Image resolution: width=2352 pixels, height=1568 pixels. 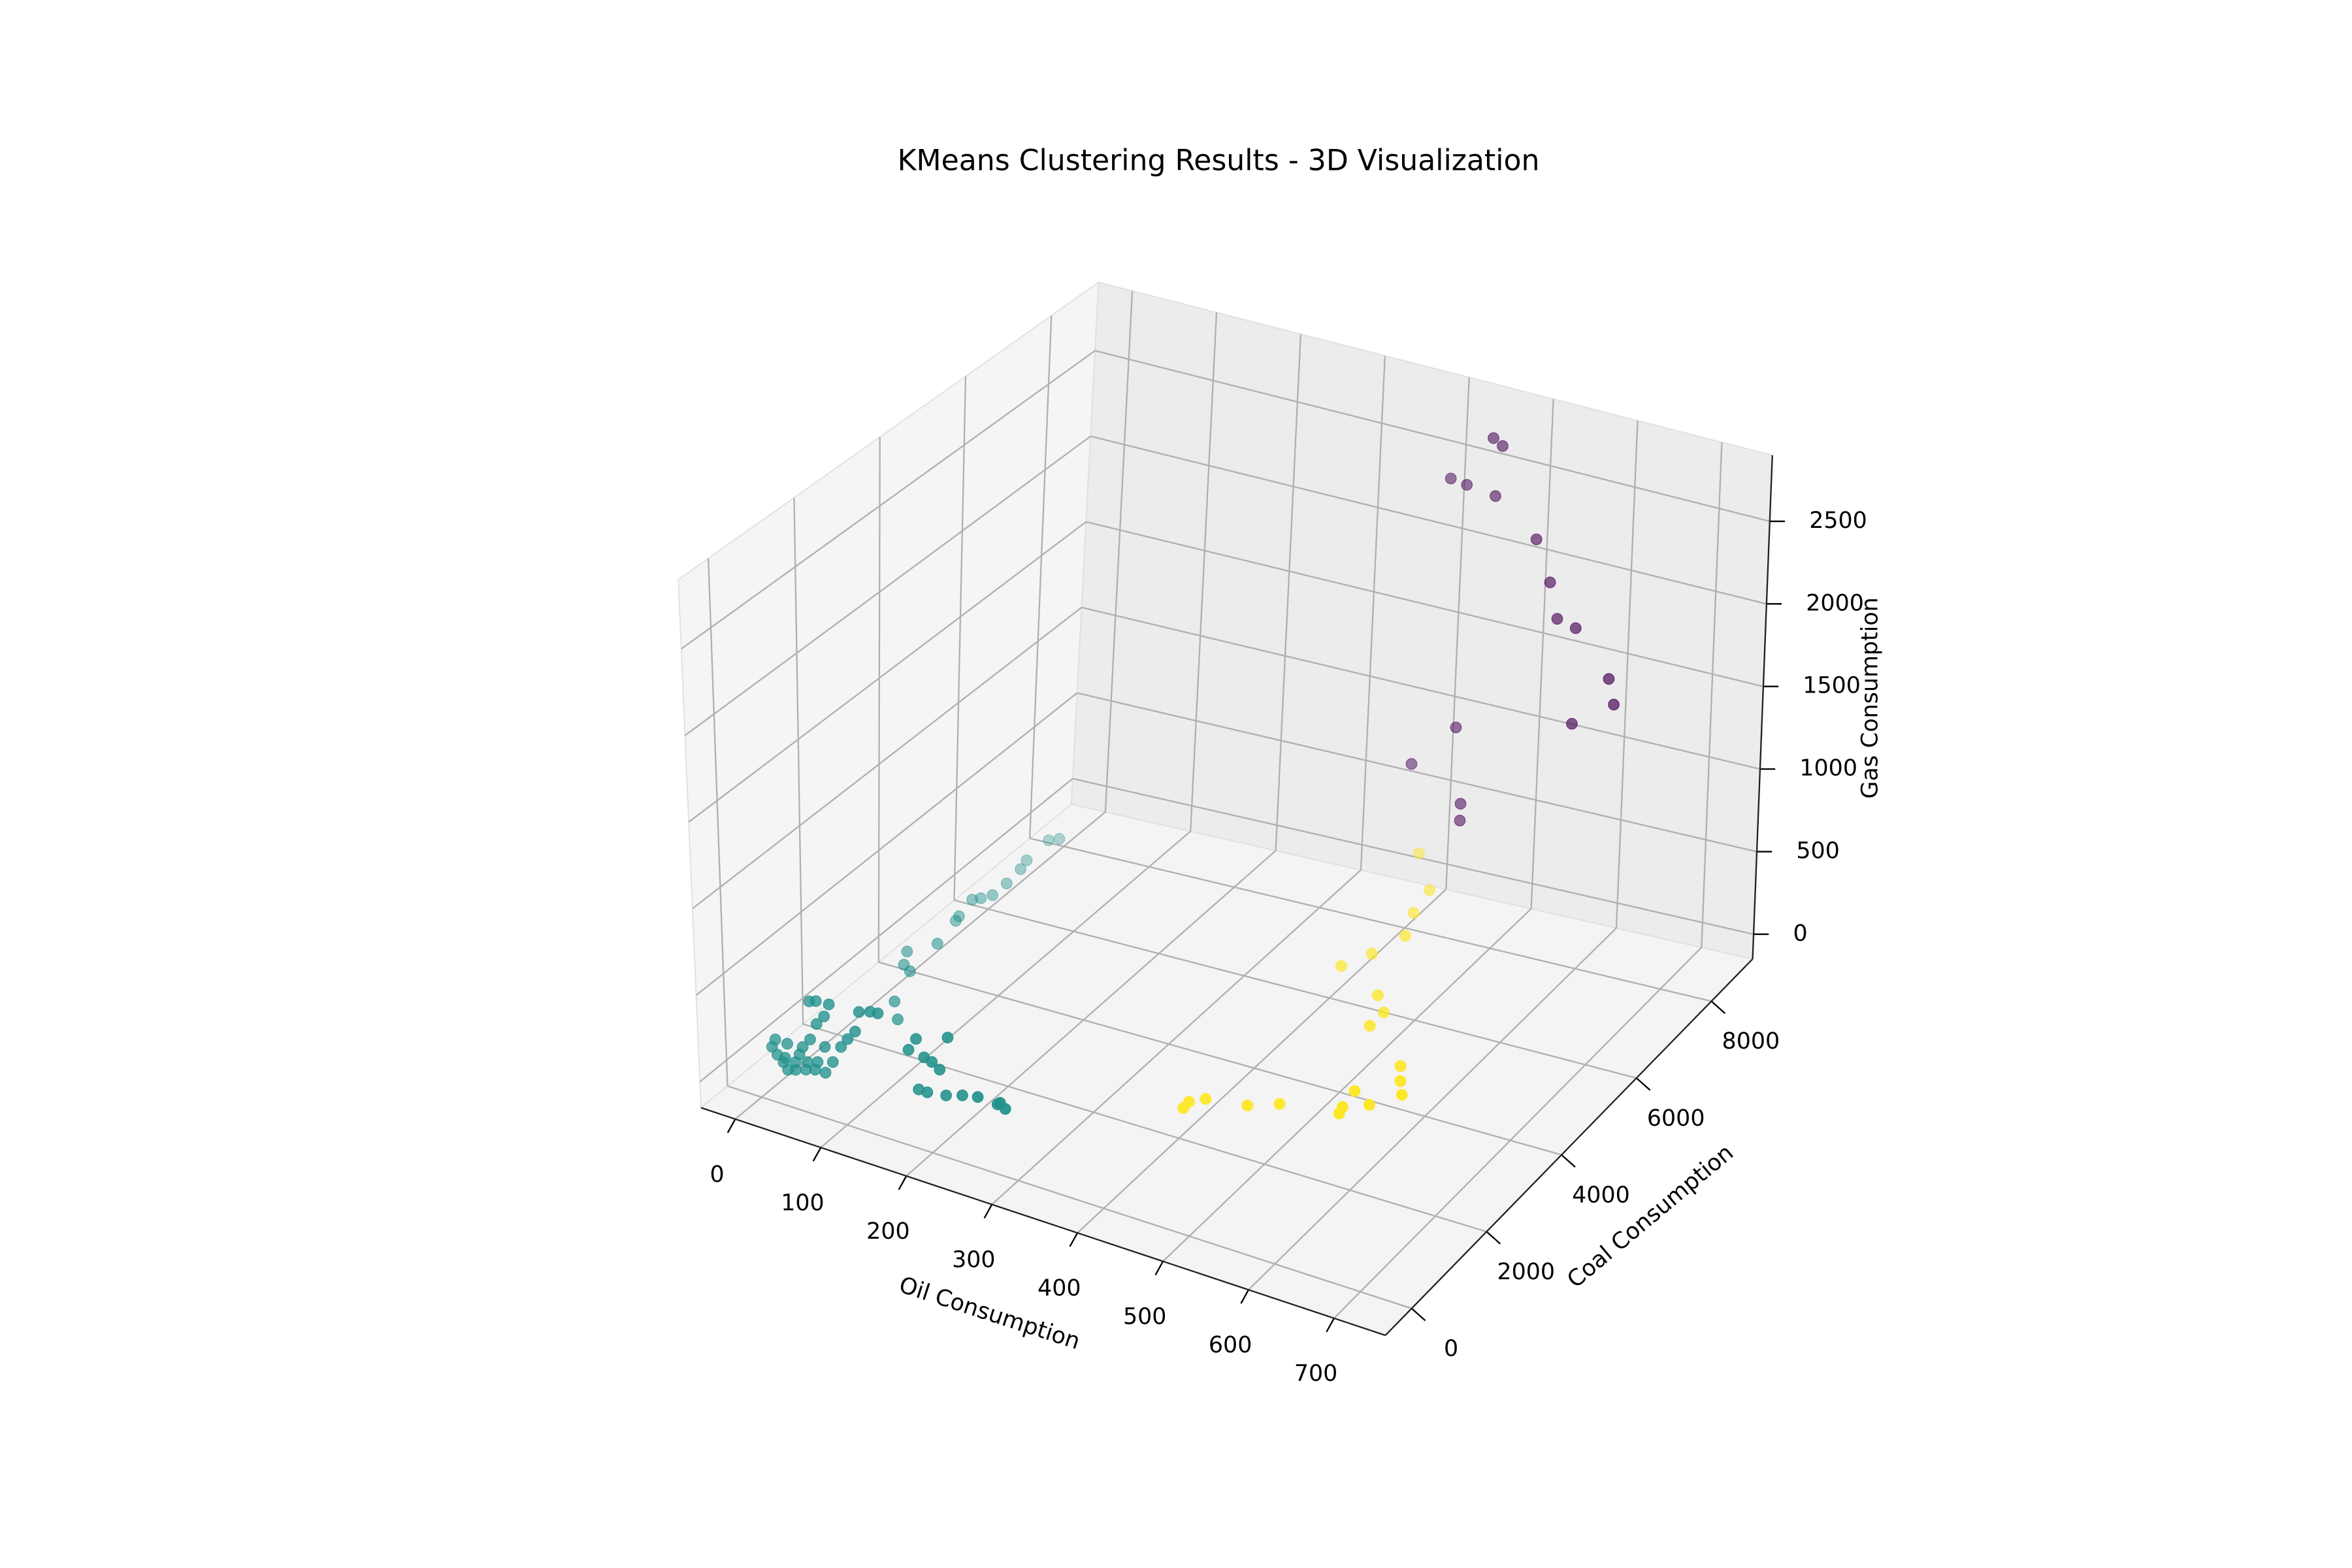 I want to click on z-axis-line, so click(x=1762, y=707).